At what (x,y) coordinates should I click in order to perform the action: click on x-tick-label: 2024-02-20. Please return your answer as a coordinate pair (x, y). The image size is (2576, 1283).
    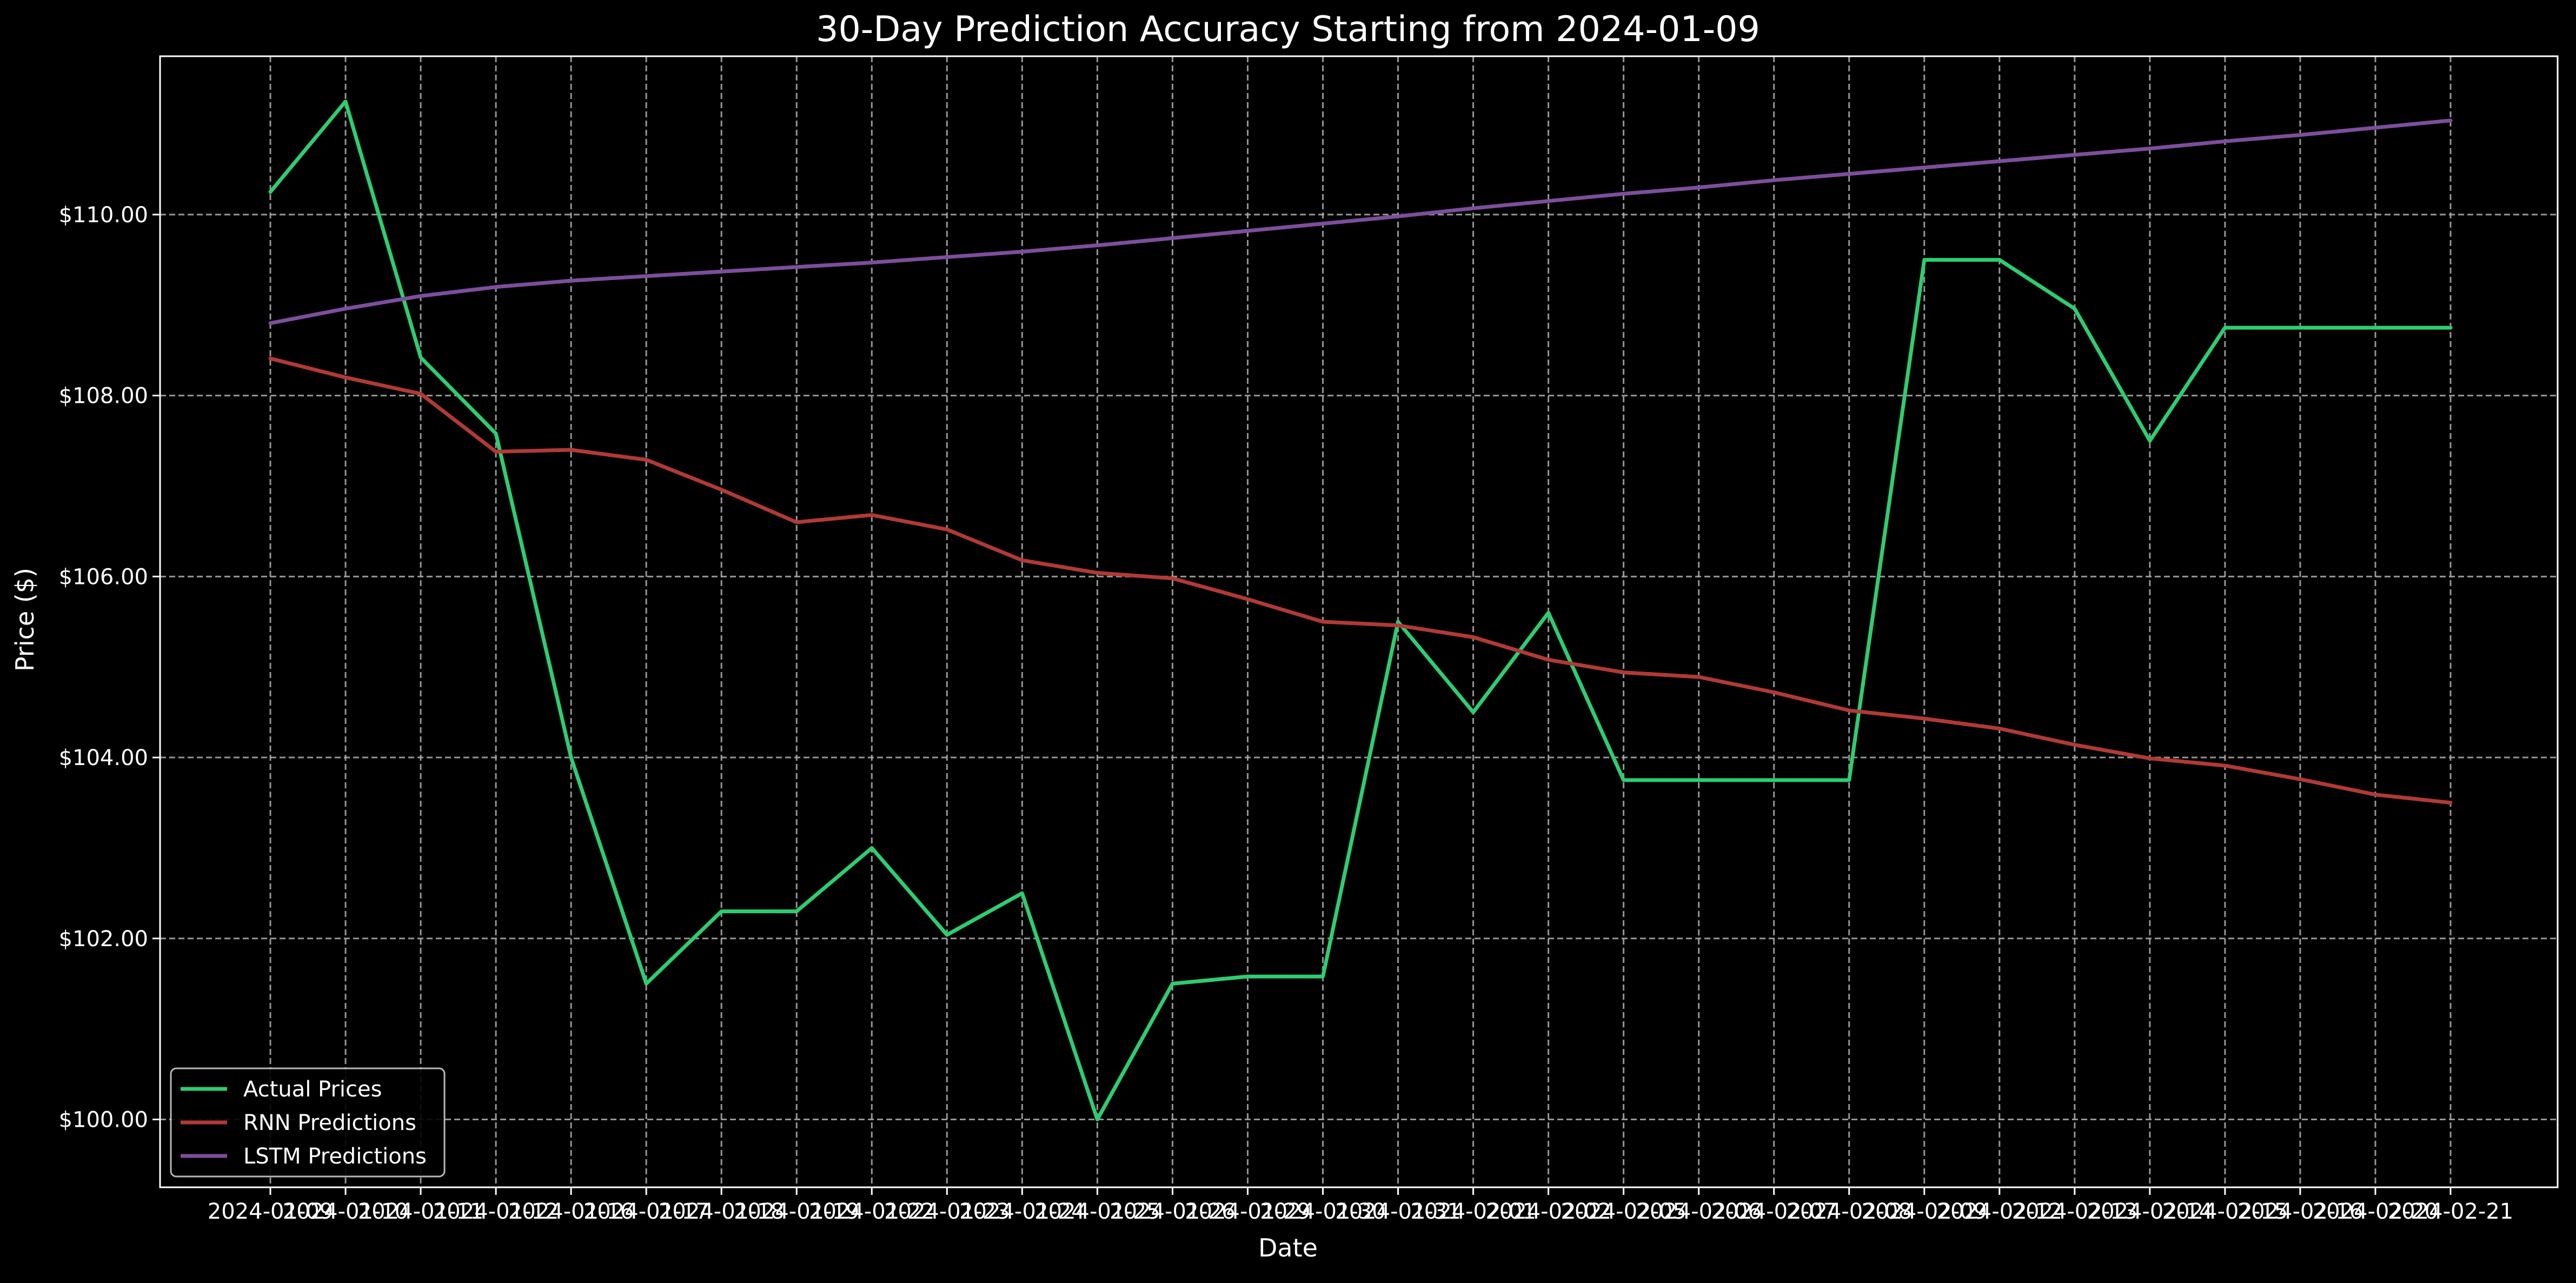
    Looking at the image, I should click on (2375, 1211).